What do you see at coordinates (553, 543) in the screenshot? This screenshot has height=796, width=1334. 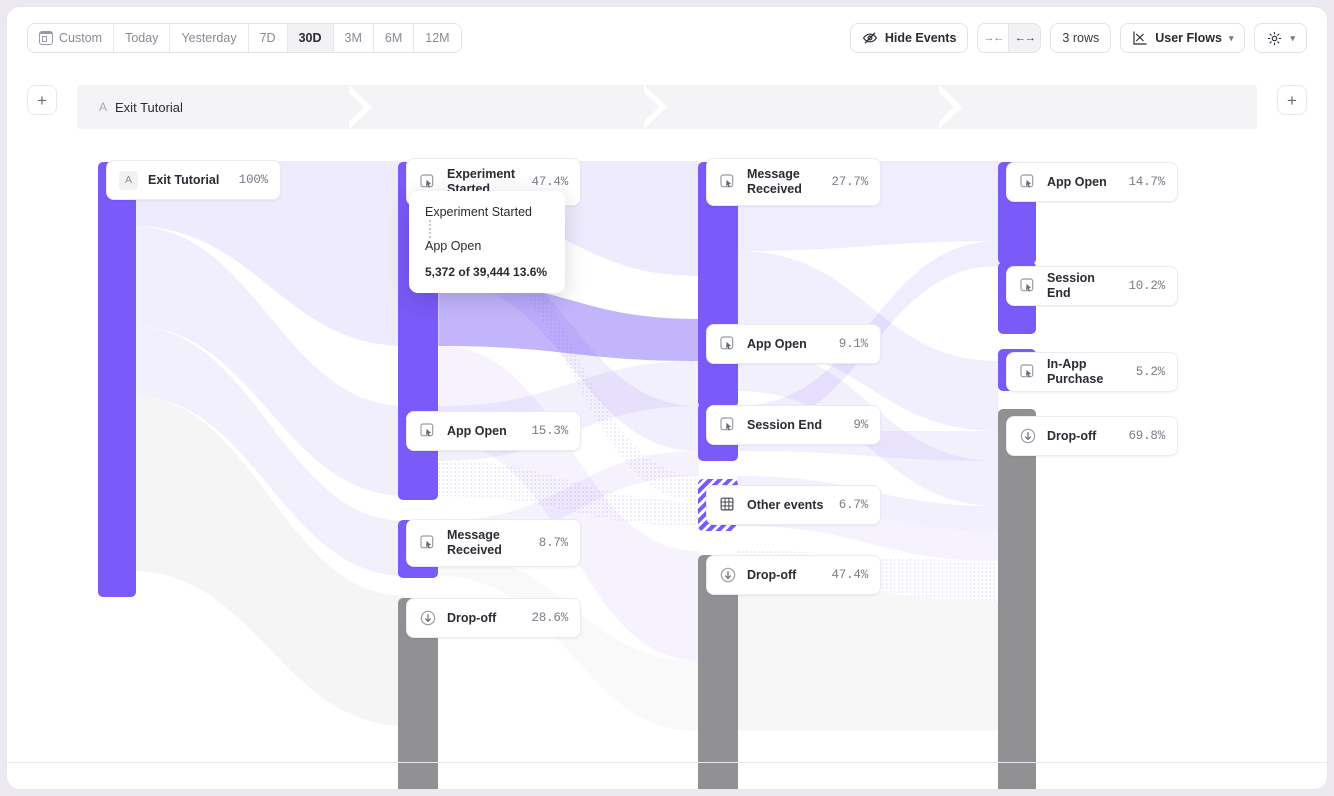 I see `node-percent: 8.7%` at bounding box center [553, 543].